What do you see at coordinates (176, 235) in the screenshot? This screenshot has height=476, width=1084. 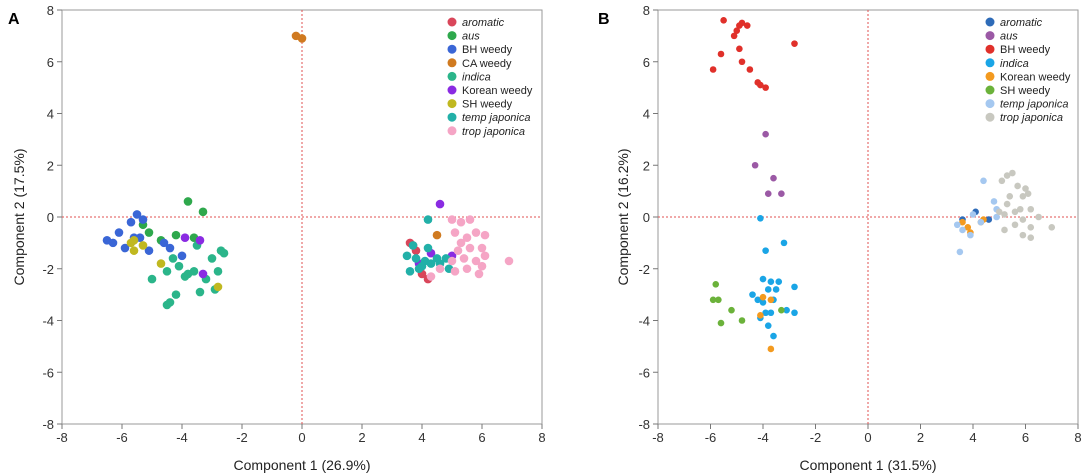 I see `panel-a-point-aus` at bounding box center [176, 235].